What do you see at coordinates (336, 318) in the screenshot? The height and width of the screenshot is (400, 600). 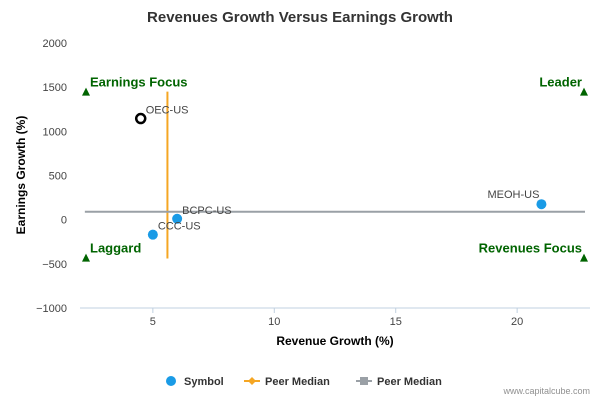 I see `x-tick-labels: 5 10 15 20` at bounding box center [336, 318].